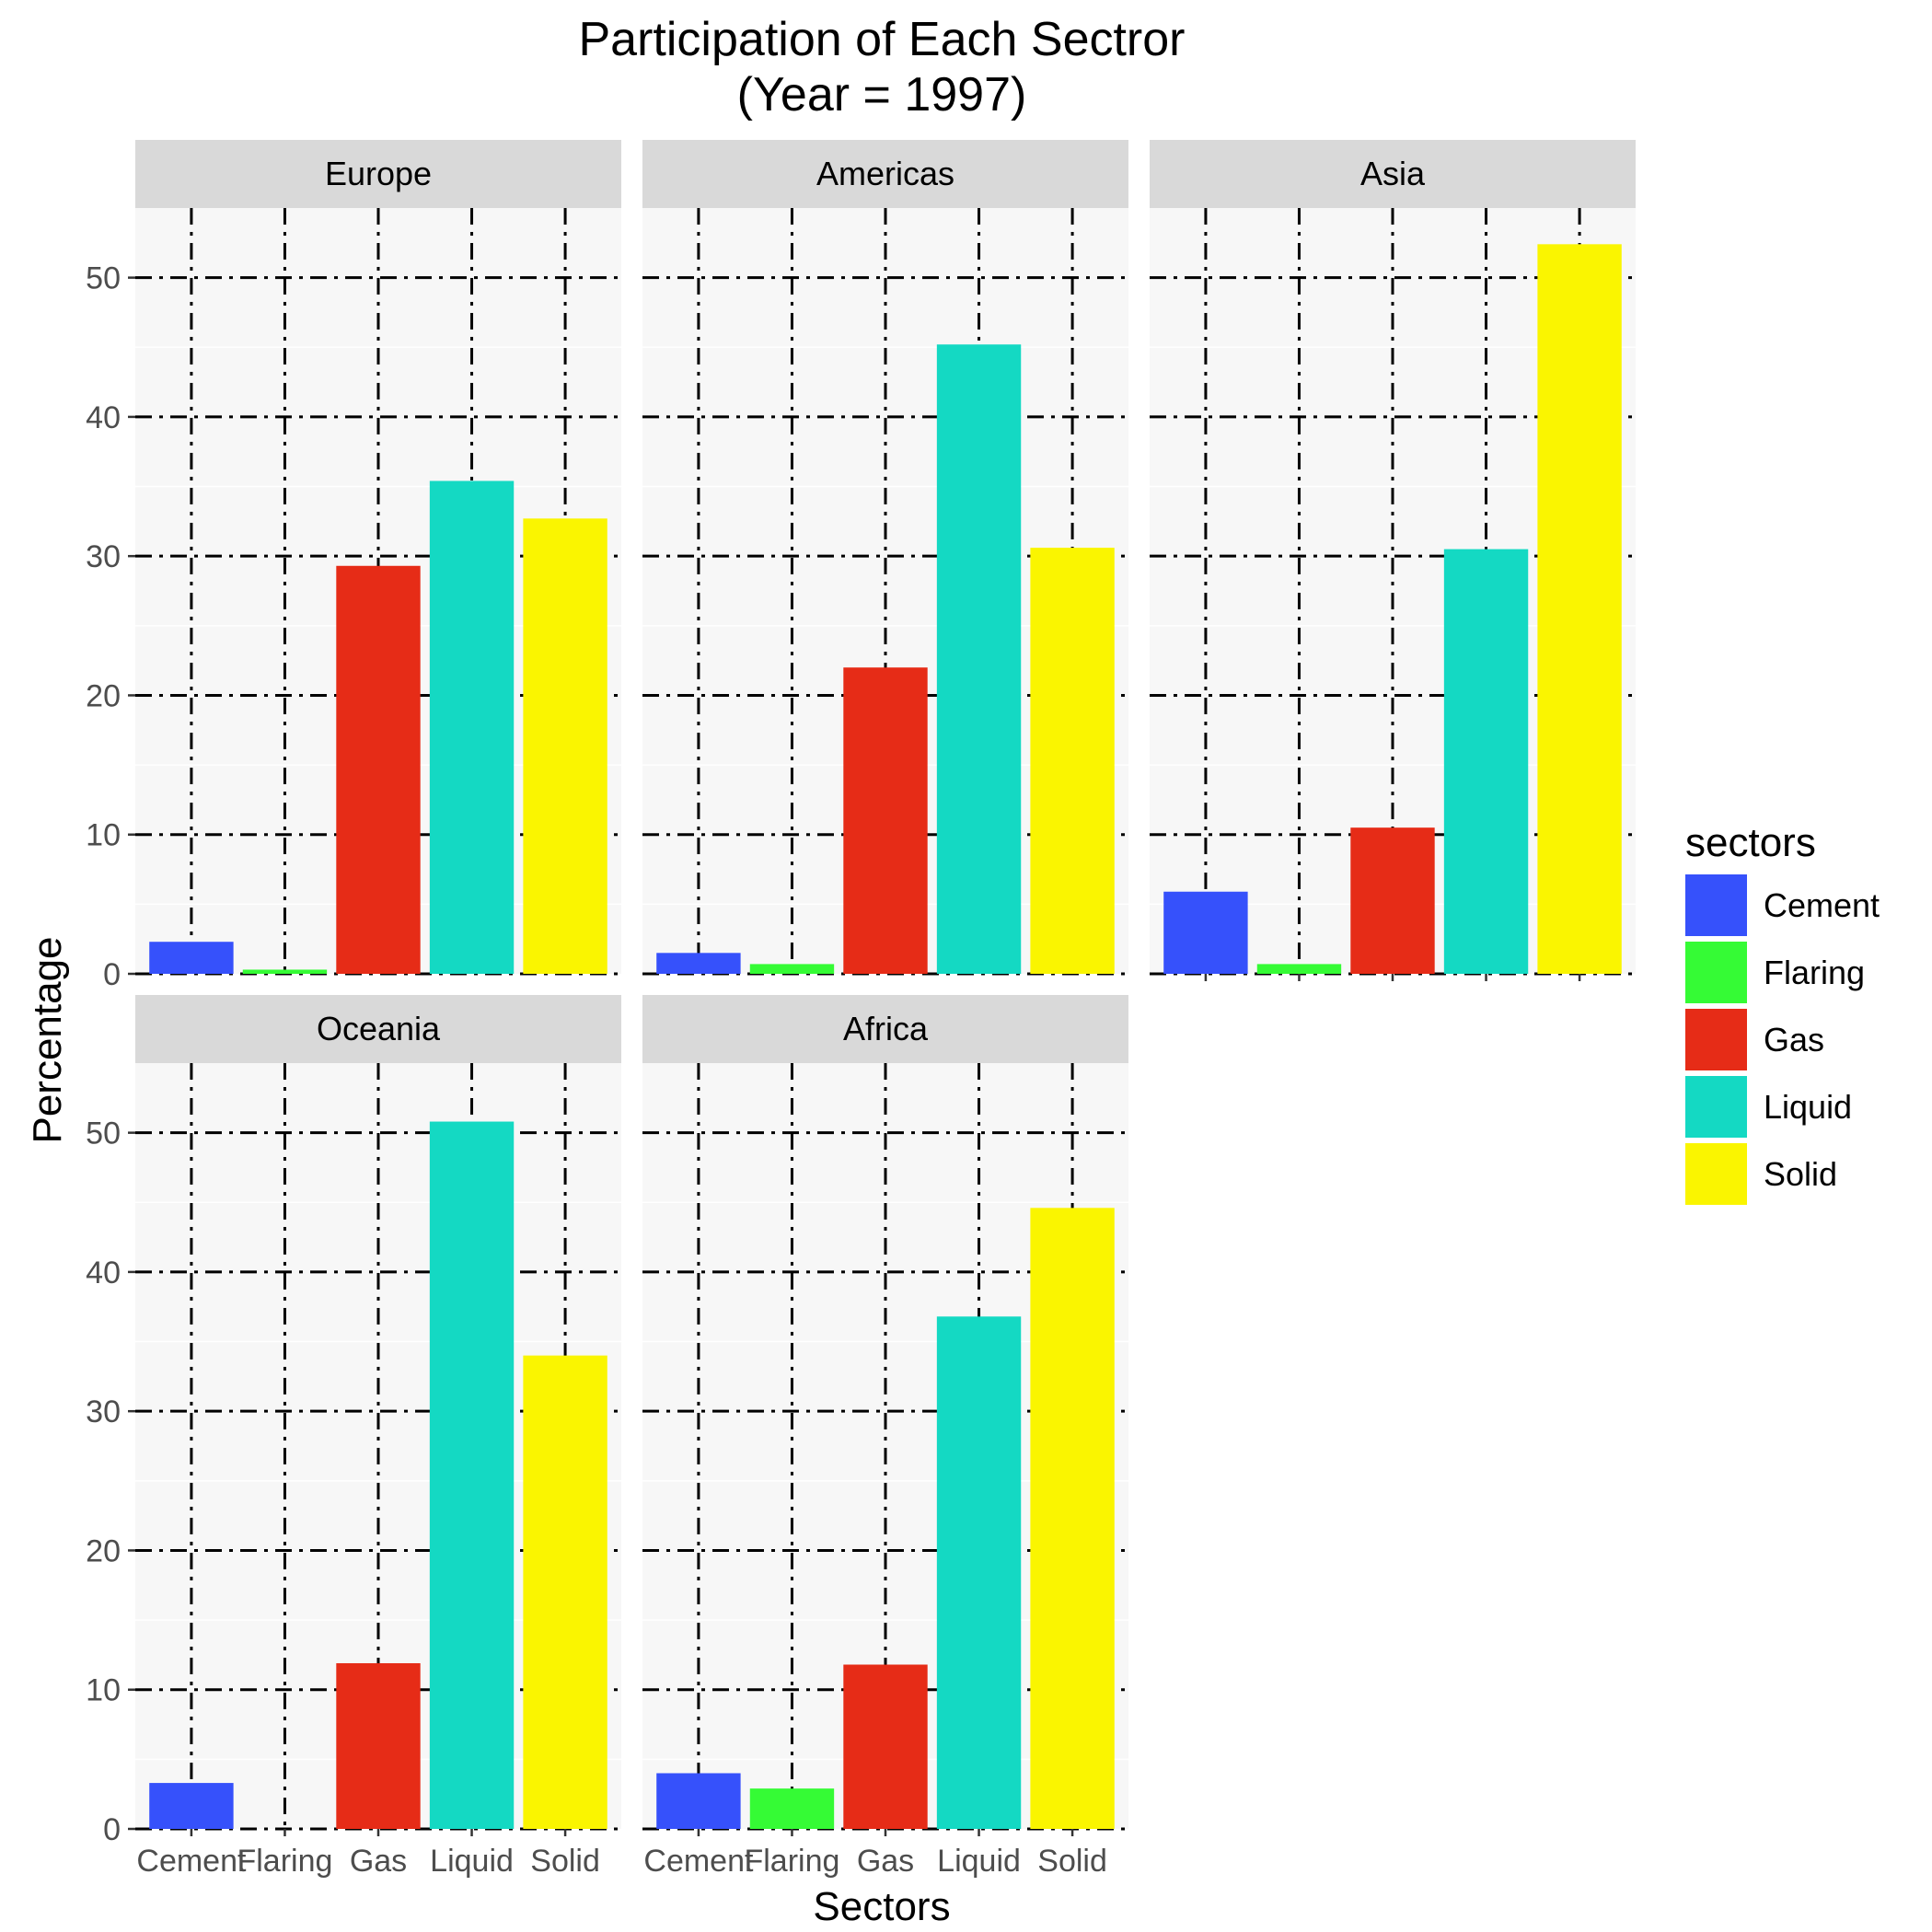 The width and height of the screenshot is (1932, 1932). Describe the element at coordinates (1794, 1040) in the screenshot. I see `legend-label-gas: Gas` at that location.